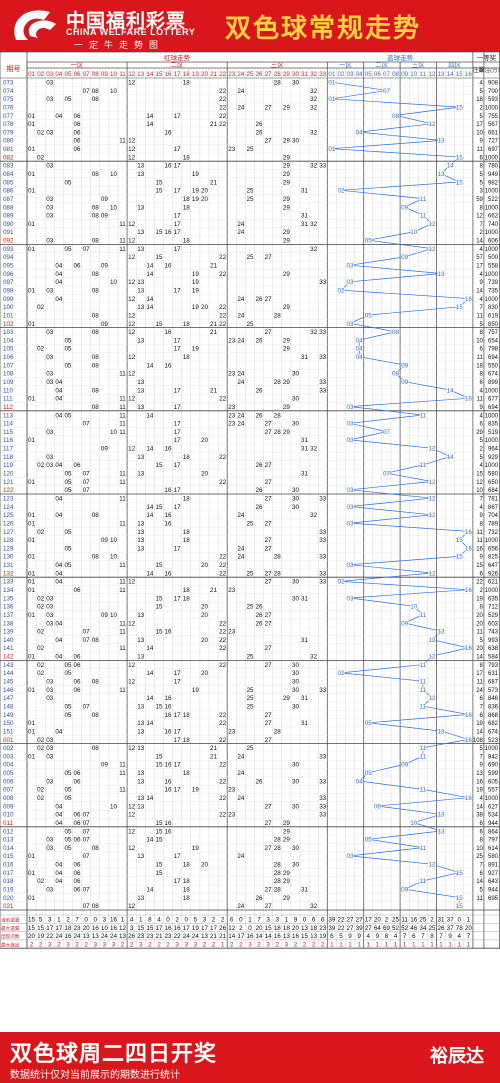 The height and width of the screenshot is (1083, 500). I want to click on blue-stat-value: 6, so click(414, 936).